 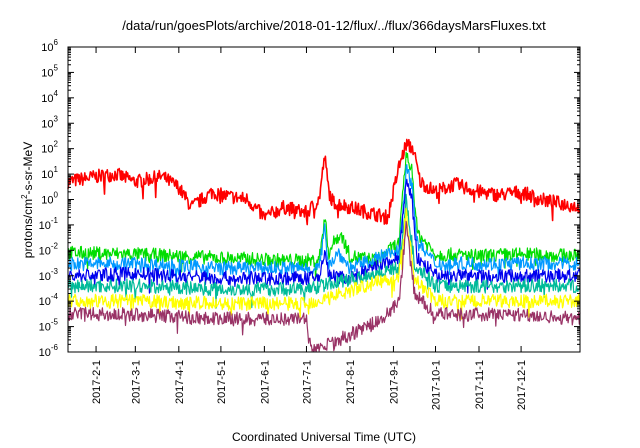 What do you see at coordinates (222, 382) in the screenshot?
I see `x-tick-label: 2017-5-1` at bounding box center [222, 382].